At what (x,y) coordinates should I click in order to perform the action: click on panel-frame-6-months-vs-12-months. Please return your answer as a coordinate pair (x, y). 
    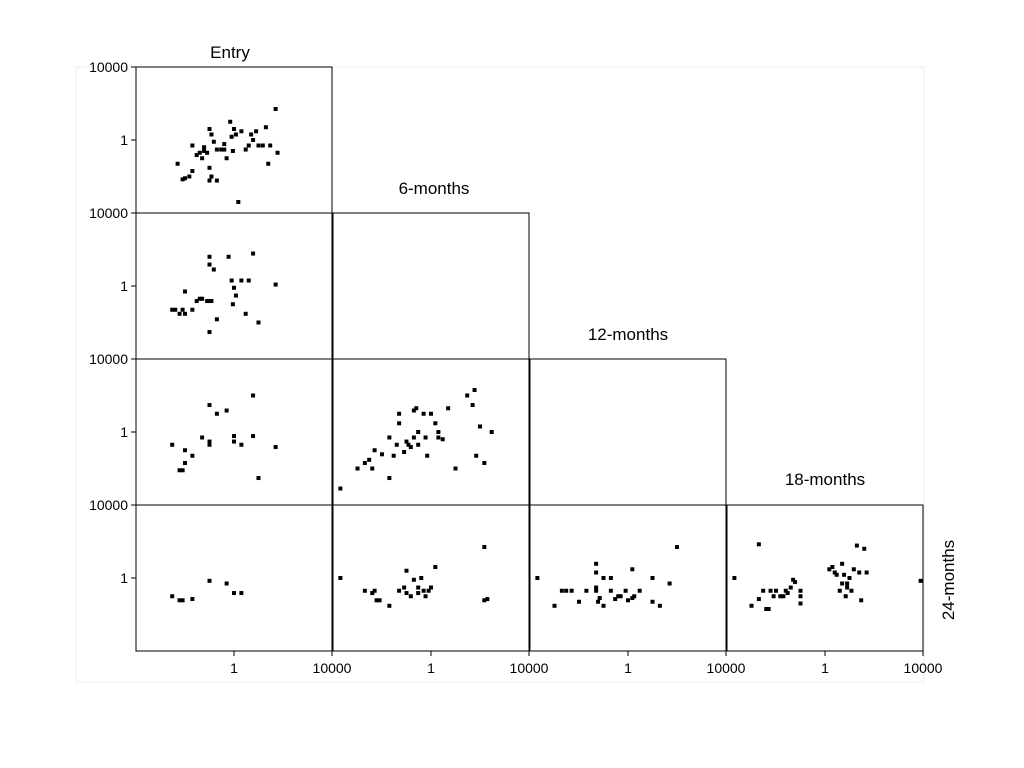
    Looking at the image, I should click on (431, 432).